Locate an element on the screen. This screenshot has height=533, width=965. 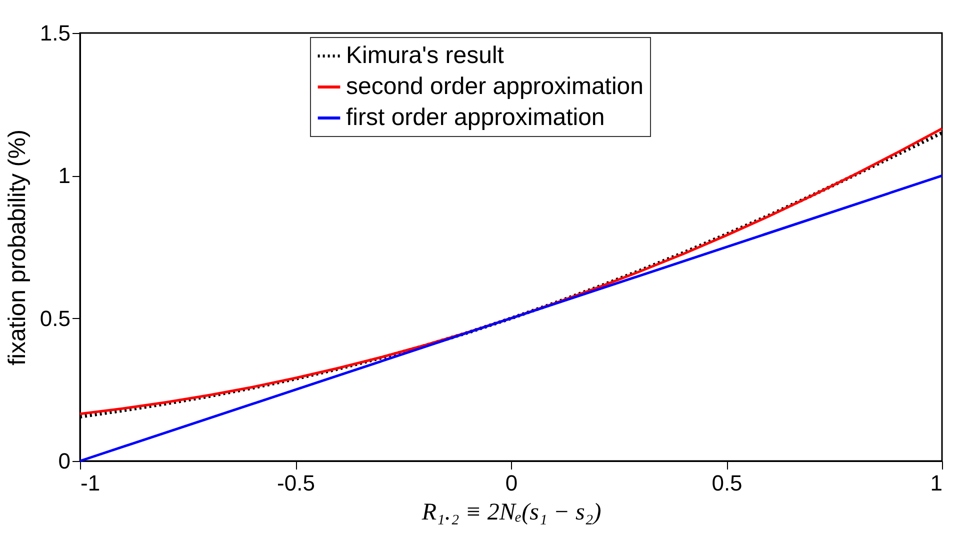
x-tick-label: 0.5 is located at coordinates (727, 483).